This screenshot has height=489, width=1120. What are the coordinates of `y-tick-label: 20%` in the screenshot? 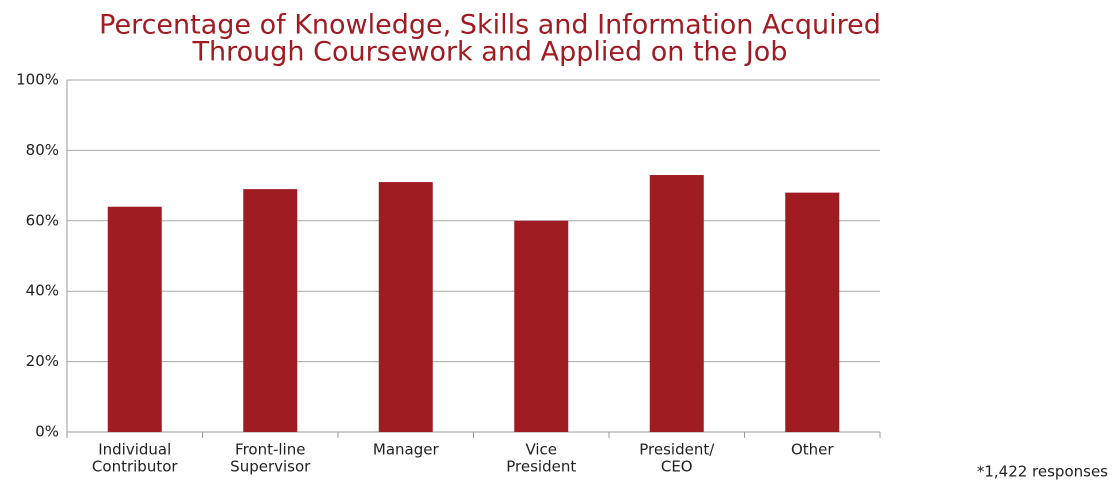 It's located at (42, 361).